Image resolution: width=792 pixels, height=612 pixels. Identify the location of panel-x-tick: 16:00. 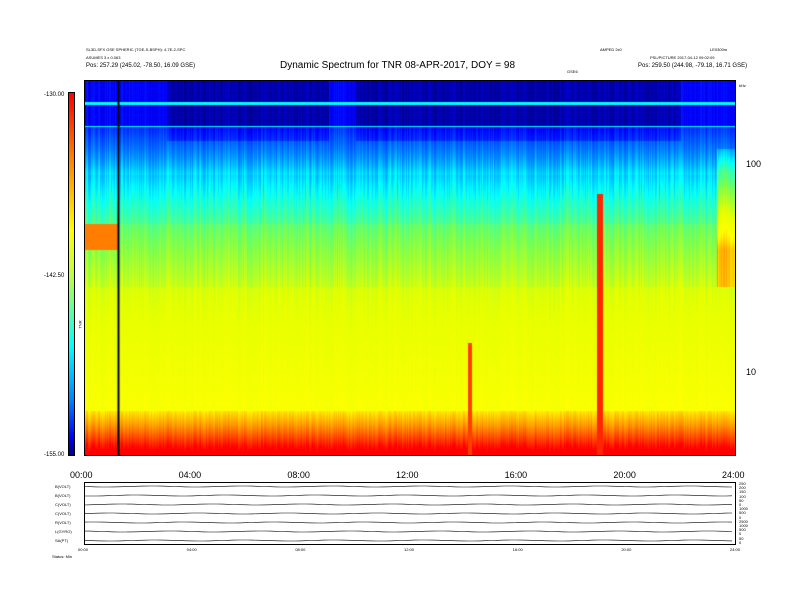
(517, 549).